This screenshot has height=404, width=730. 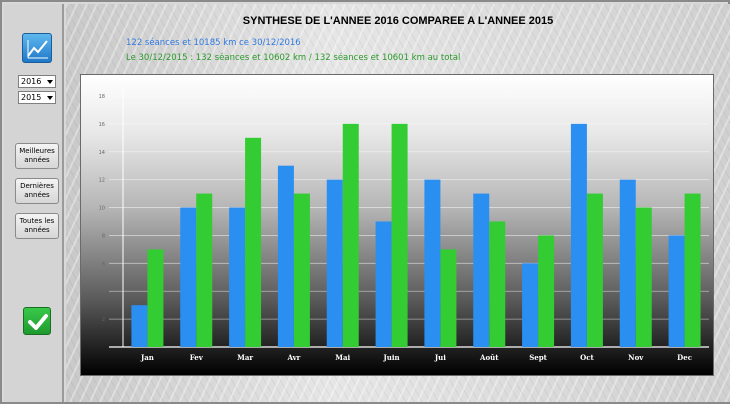 I want to click on x-tick-label: Jan, so click(x=147, y=357).